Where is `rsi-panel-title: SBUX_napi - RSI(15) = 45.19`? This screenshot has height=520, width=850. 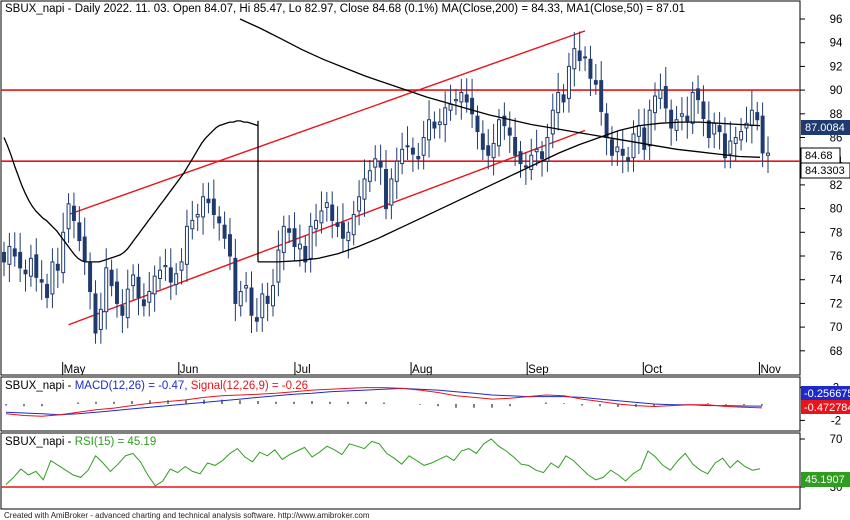 rsi-panel-title: SBUX_napi - RSI(15) = 45.19 is located at coordinates (80, 442).